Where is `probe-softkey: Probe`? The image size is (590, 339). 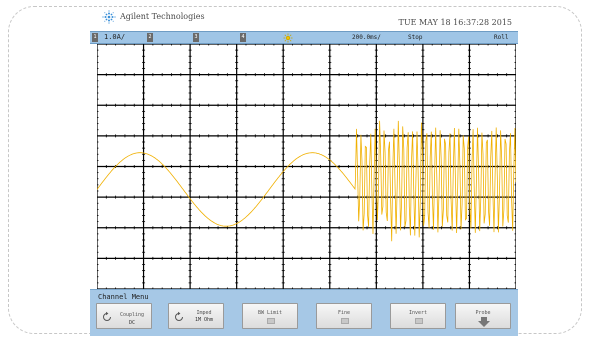
probe-softkey: Probe is located at coordinates (483, 316).